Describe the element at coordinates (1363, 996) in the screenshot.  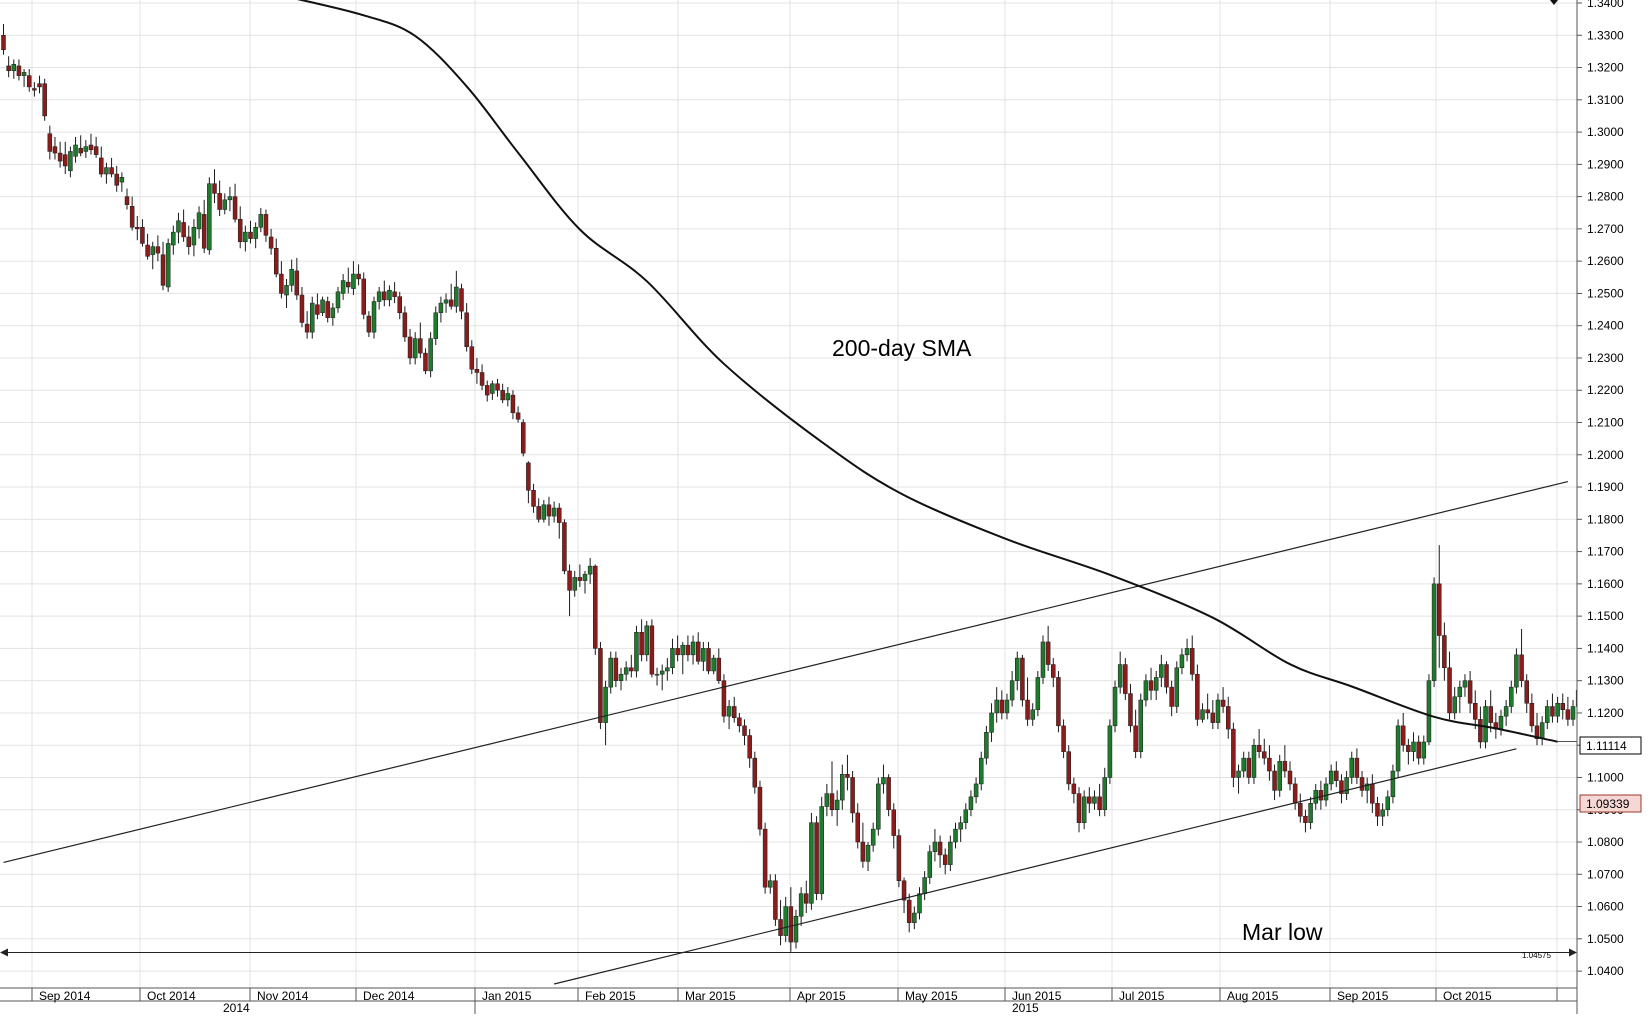
I see `month-tick-label: Sep 2015` at that location.